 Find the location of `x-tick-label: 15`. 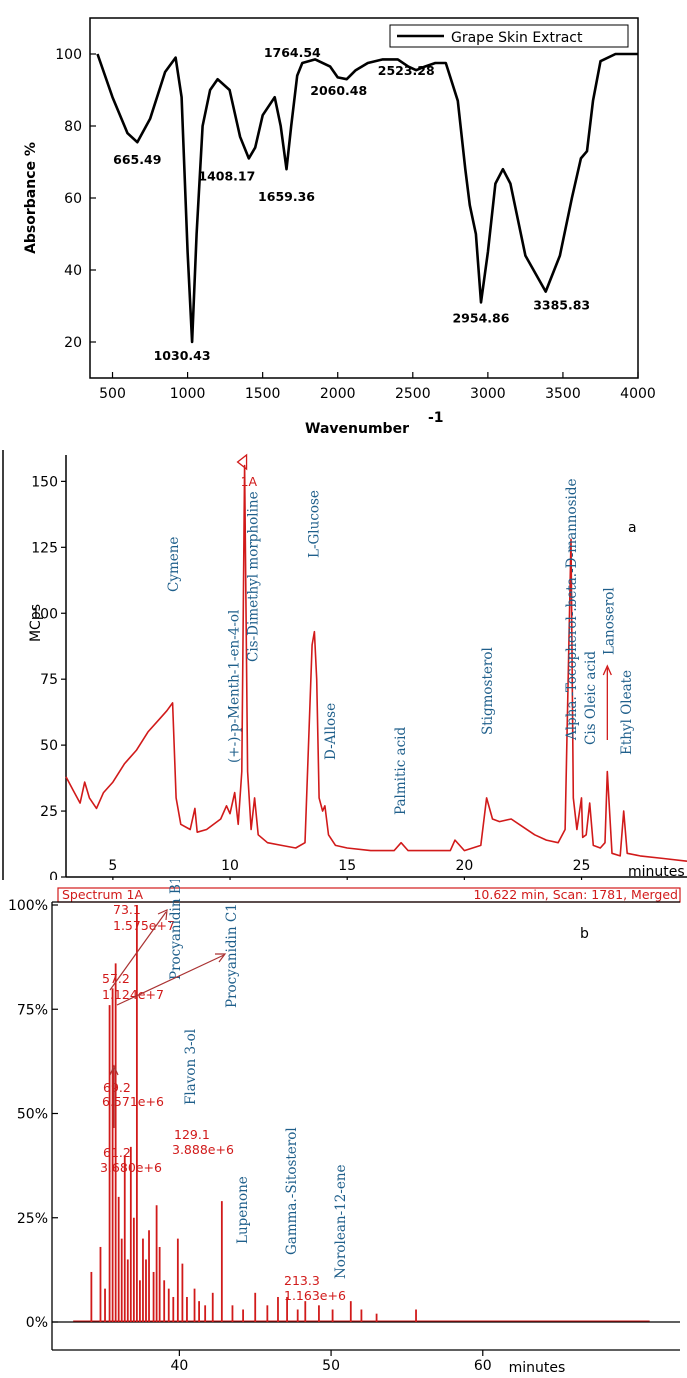

x-tick-label: 15 is located at coordinates (347, 866).